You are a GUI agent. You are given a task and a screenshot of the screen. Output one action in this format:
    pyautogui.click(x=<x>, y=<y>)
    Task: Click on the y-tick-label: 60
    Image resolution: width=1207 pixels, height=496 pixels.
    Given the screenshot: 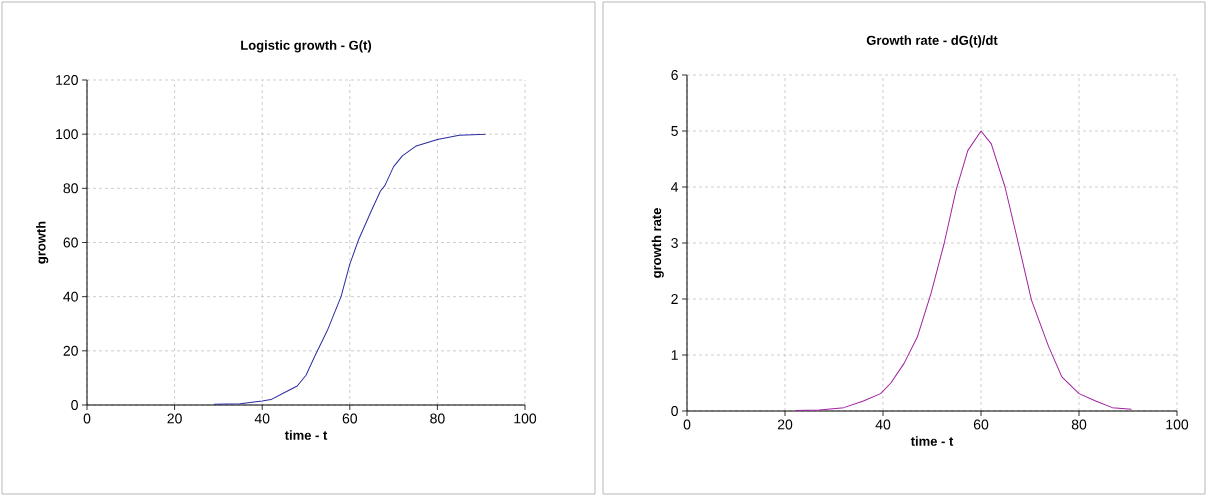 What is the action you would take?
    pyautogui.click(x=70, y=242)
    